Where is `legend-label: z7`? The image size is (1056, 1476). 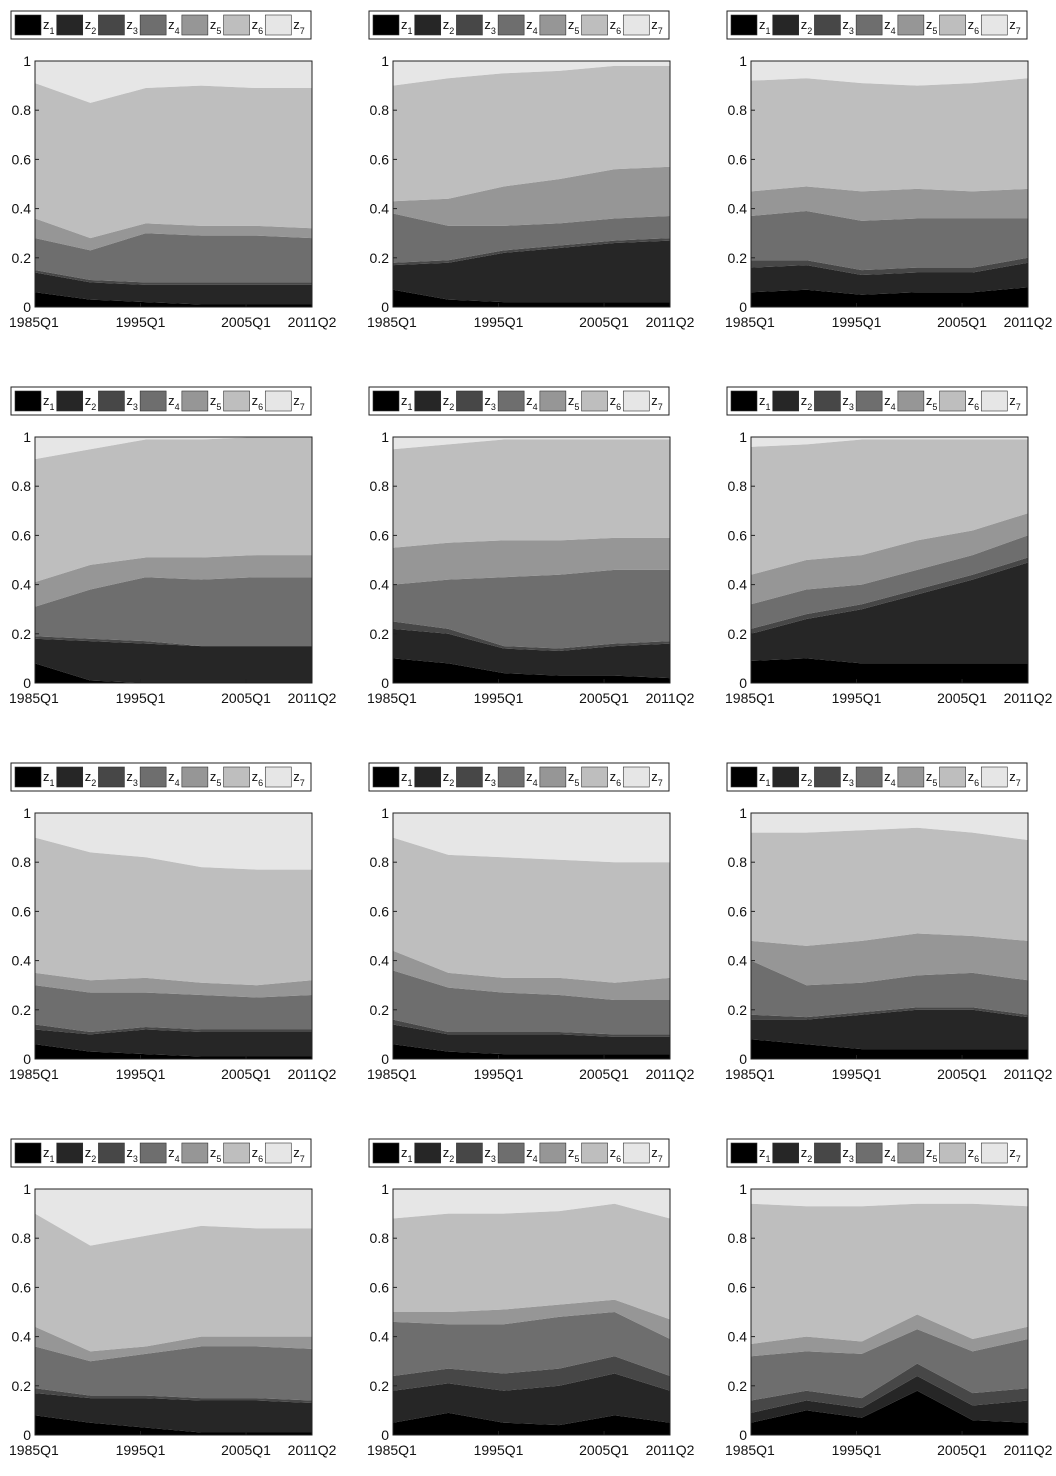
legend-label: z7 is located at coordinates (299, 1154).